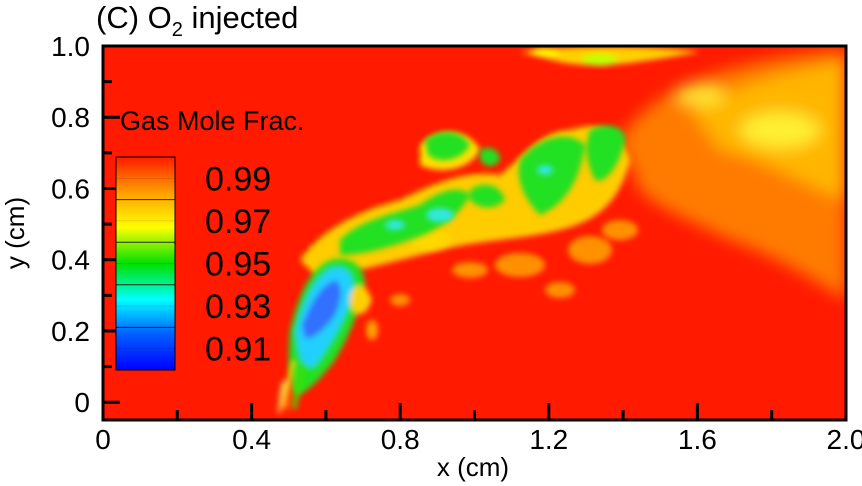  I want to click on upper-streak, so click(610, 56).